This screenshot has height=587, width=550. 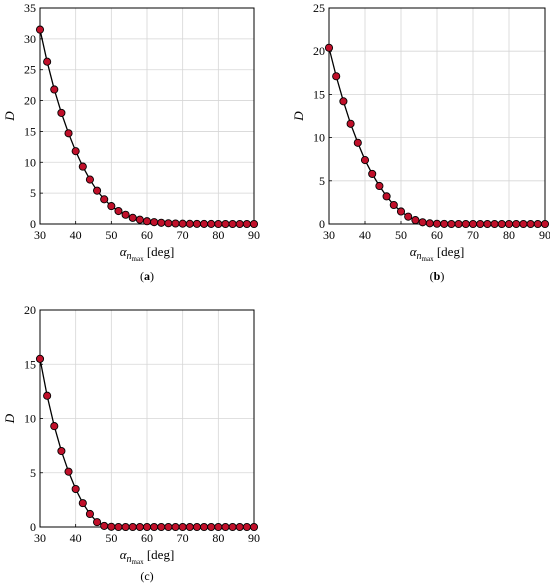 What do you see at coordinates (218, 235) in the screenshot?
I see `x-tick-label: 80` at bounding box center [218, 235].